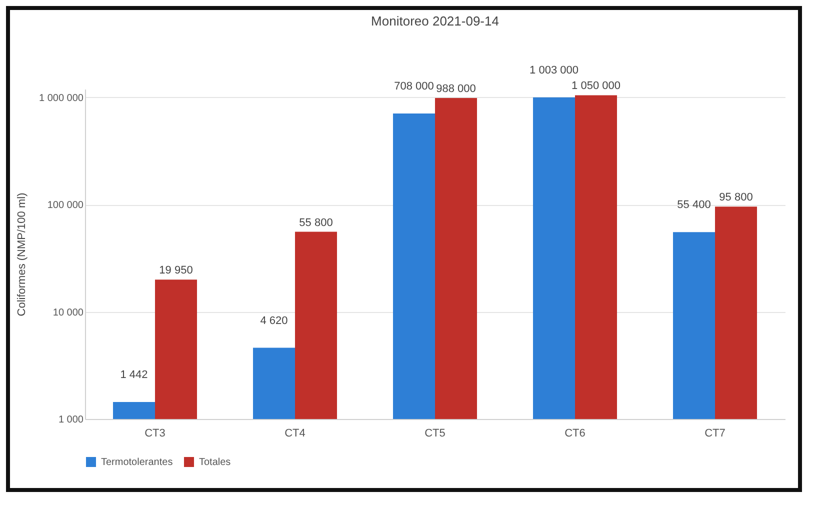 Image resolution: width=820 pixels, height=510 pixels. Describe the element at coordinates (71, 420) in the screenshot. I see `y-tick-label: 1 000` at that location.